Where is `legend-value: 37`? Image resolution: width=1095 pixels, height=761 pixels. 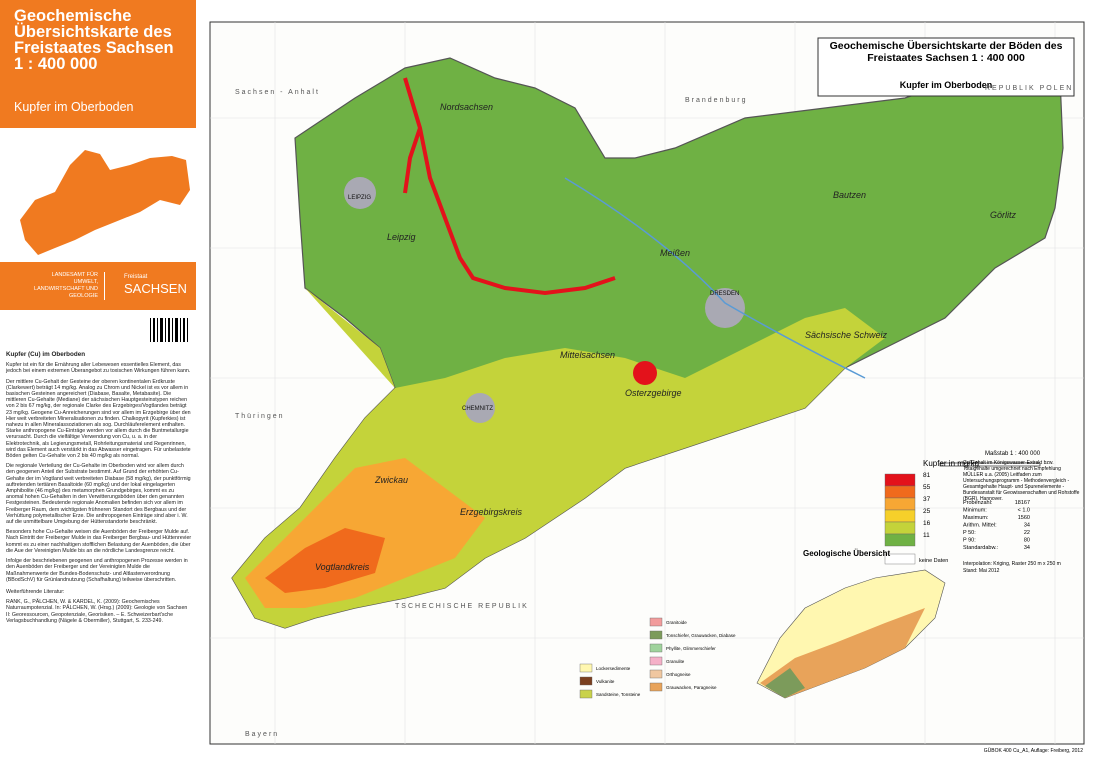 legend-value: 37 is located at coordinates (927, 499).